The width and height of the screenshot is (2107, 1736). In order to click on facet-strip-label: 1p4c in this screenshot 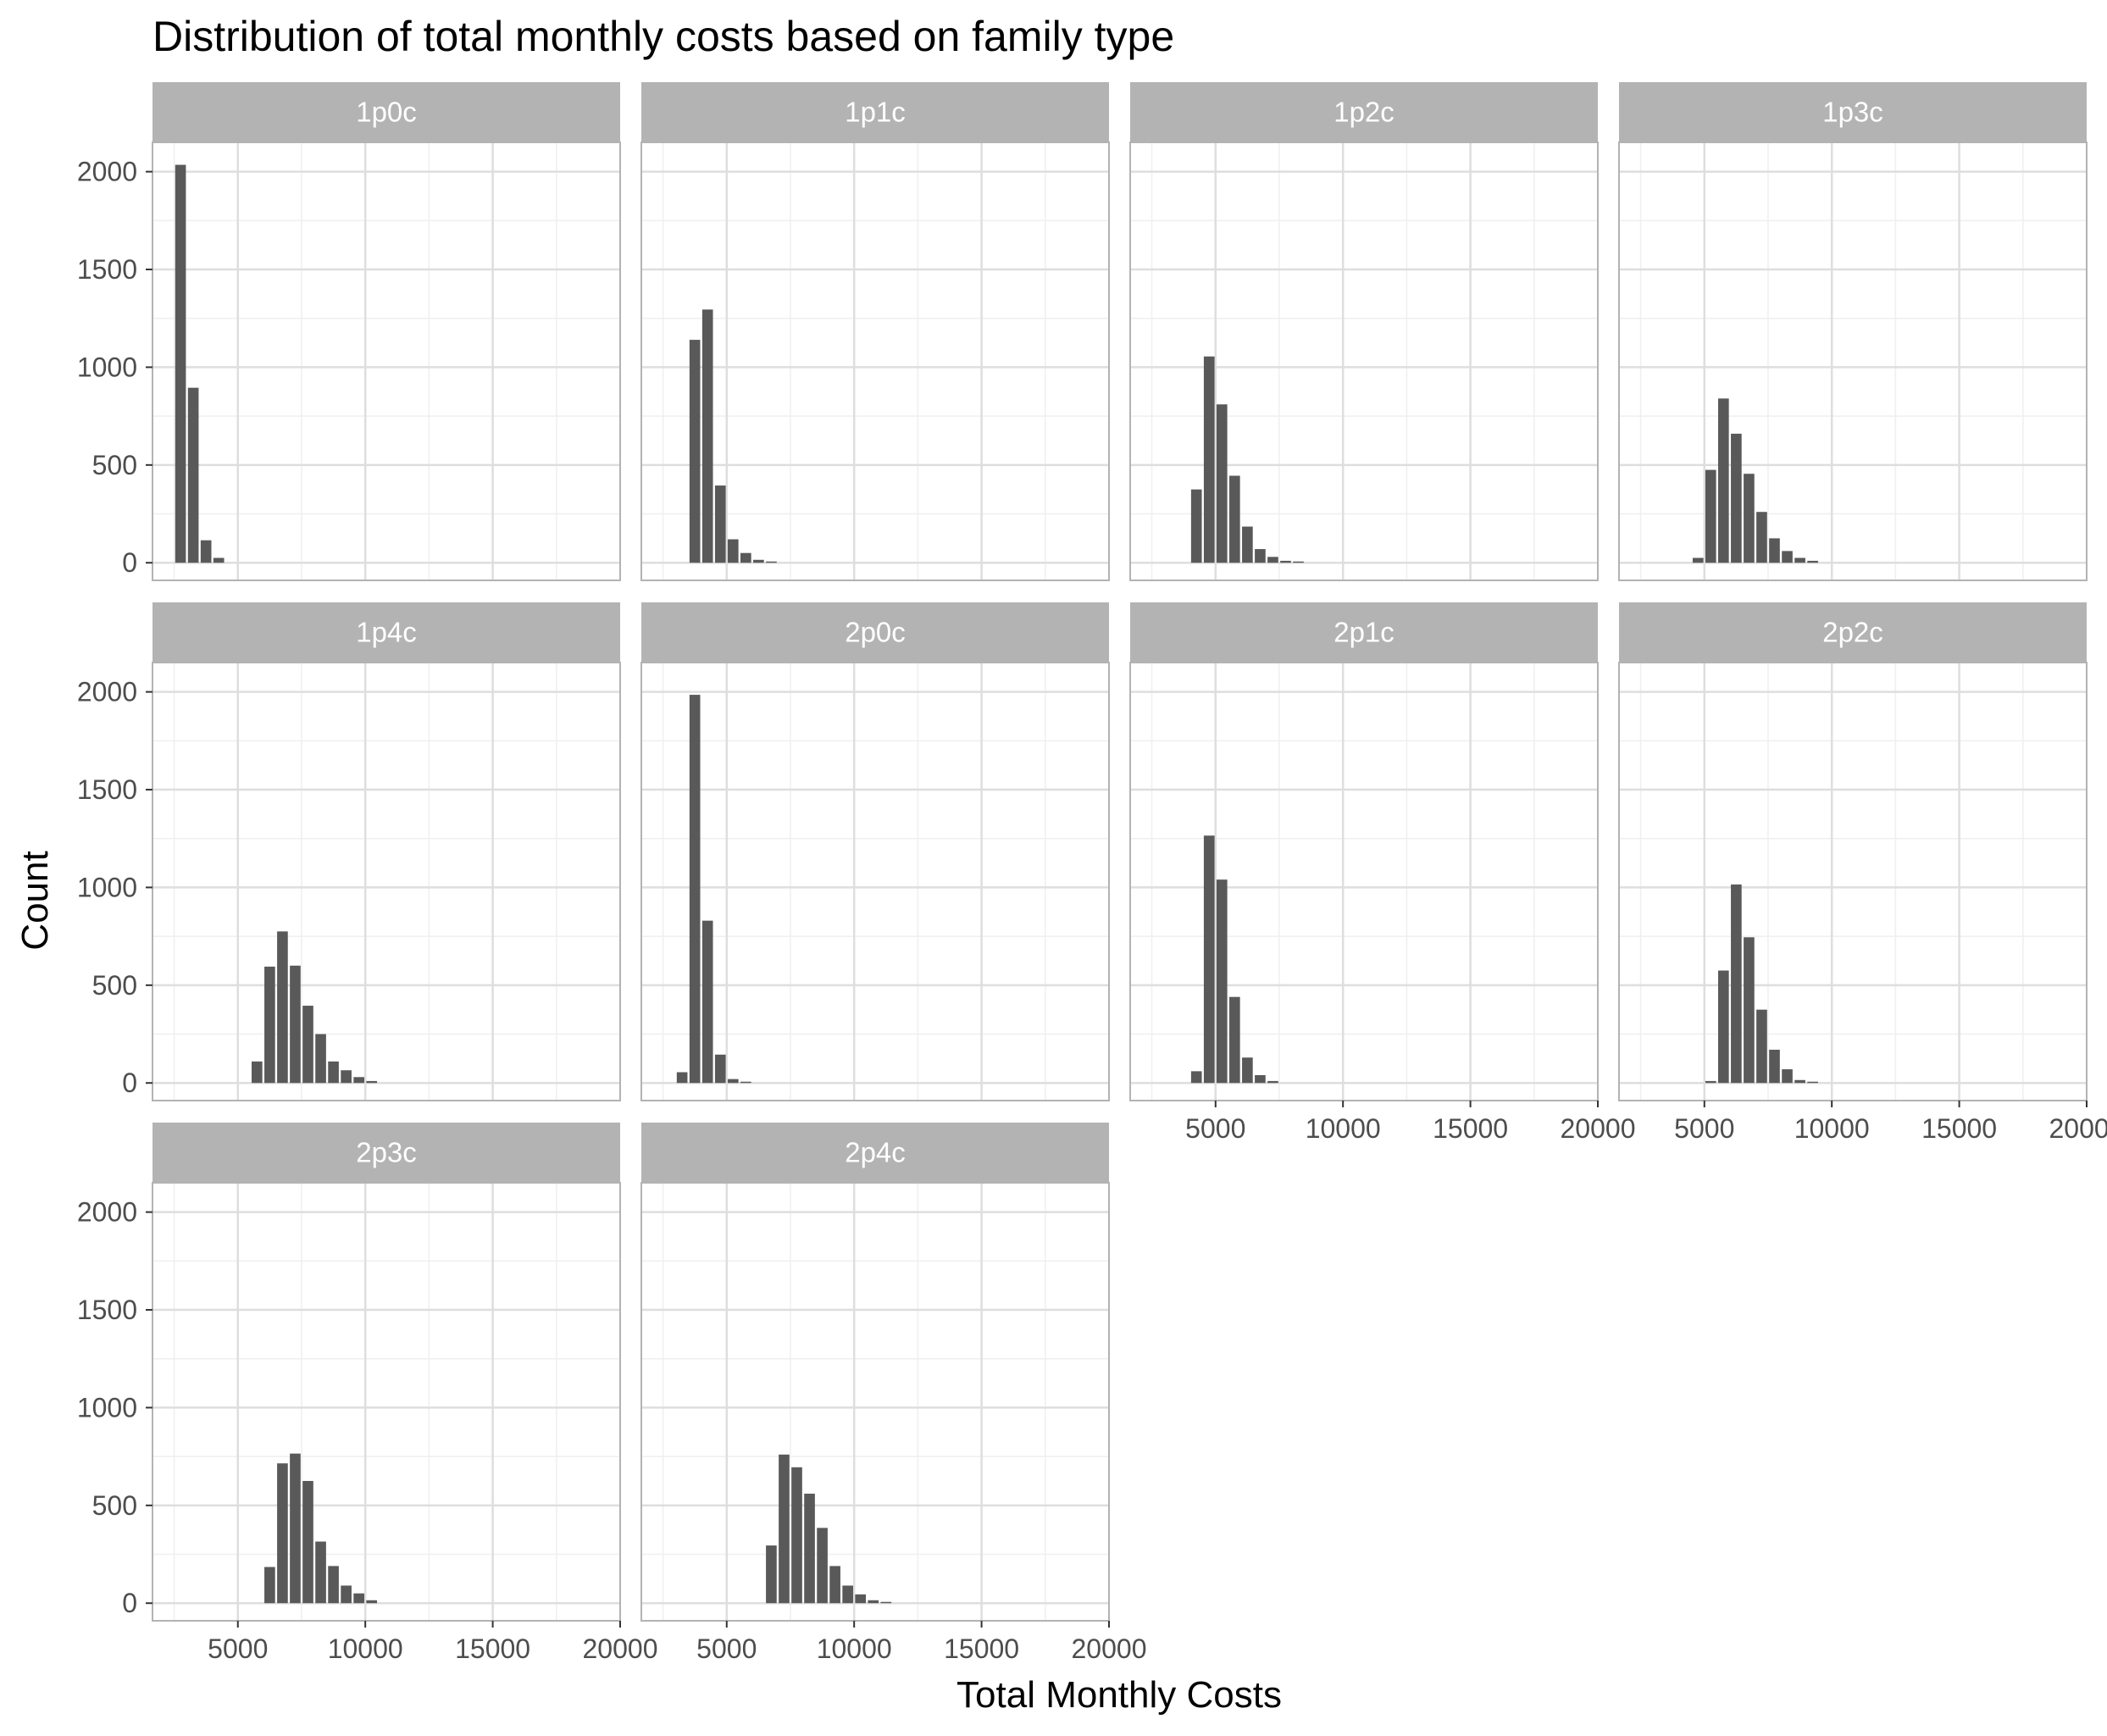, I will do `click(386, 632)`.